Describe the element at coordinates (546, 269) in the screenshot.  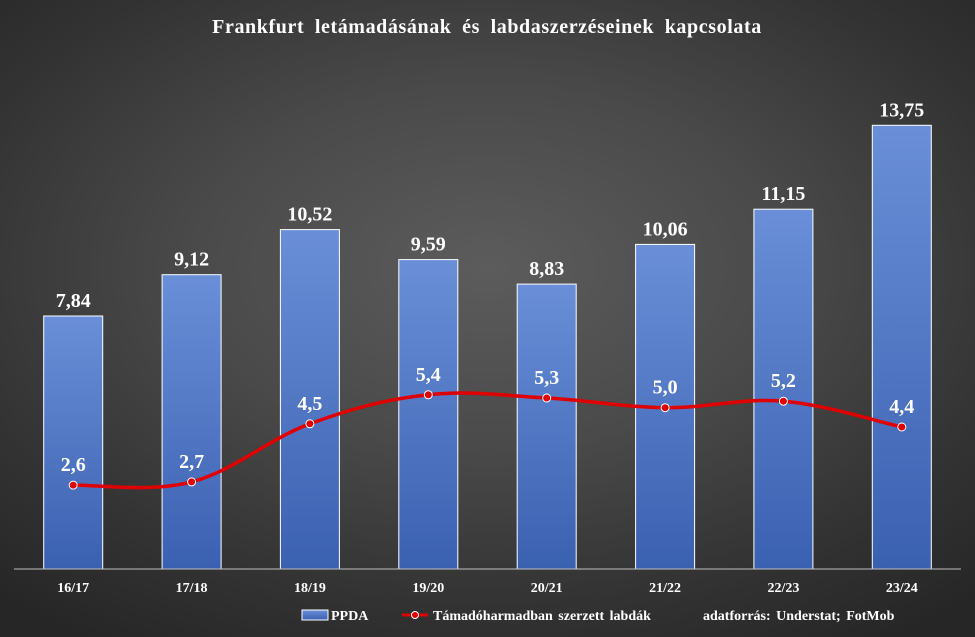
I see `bar-value-label: 8,83` at that location.